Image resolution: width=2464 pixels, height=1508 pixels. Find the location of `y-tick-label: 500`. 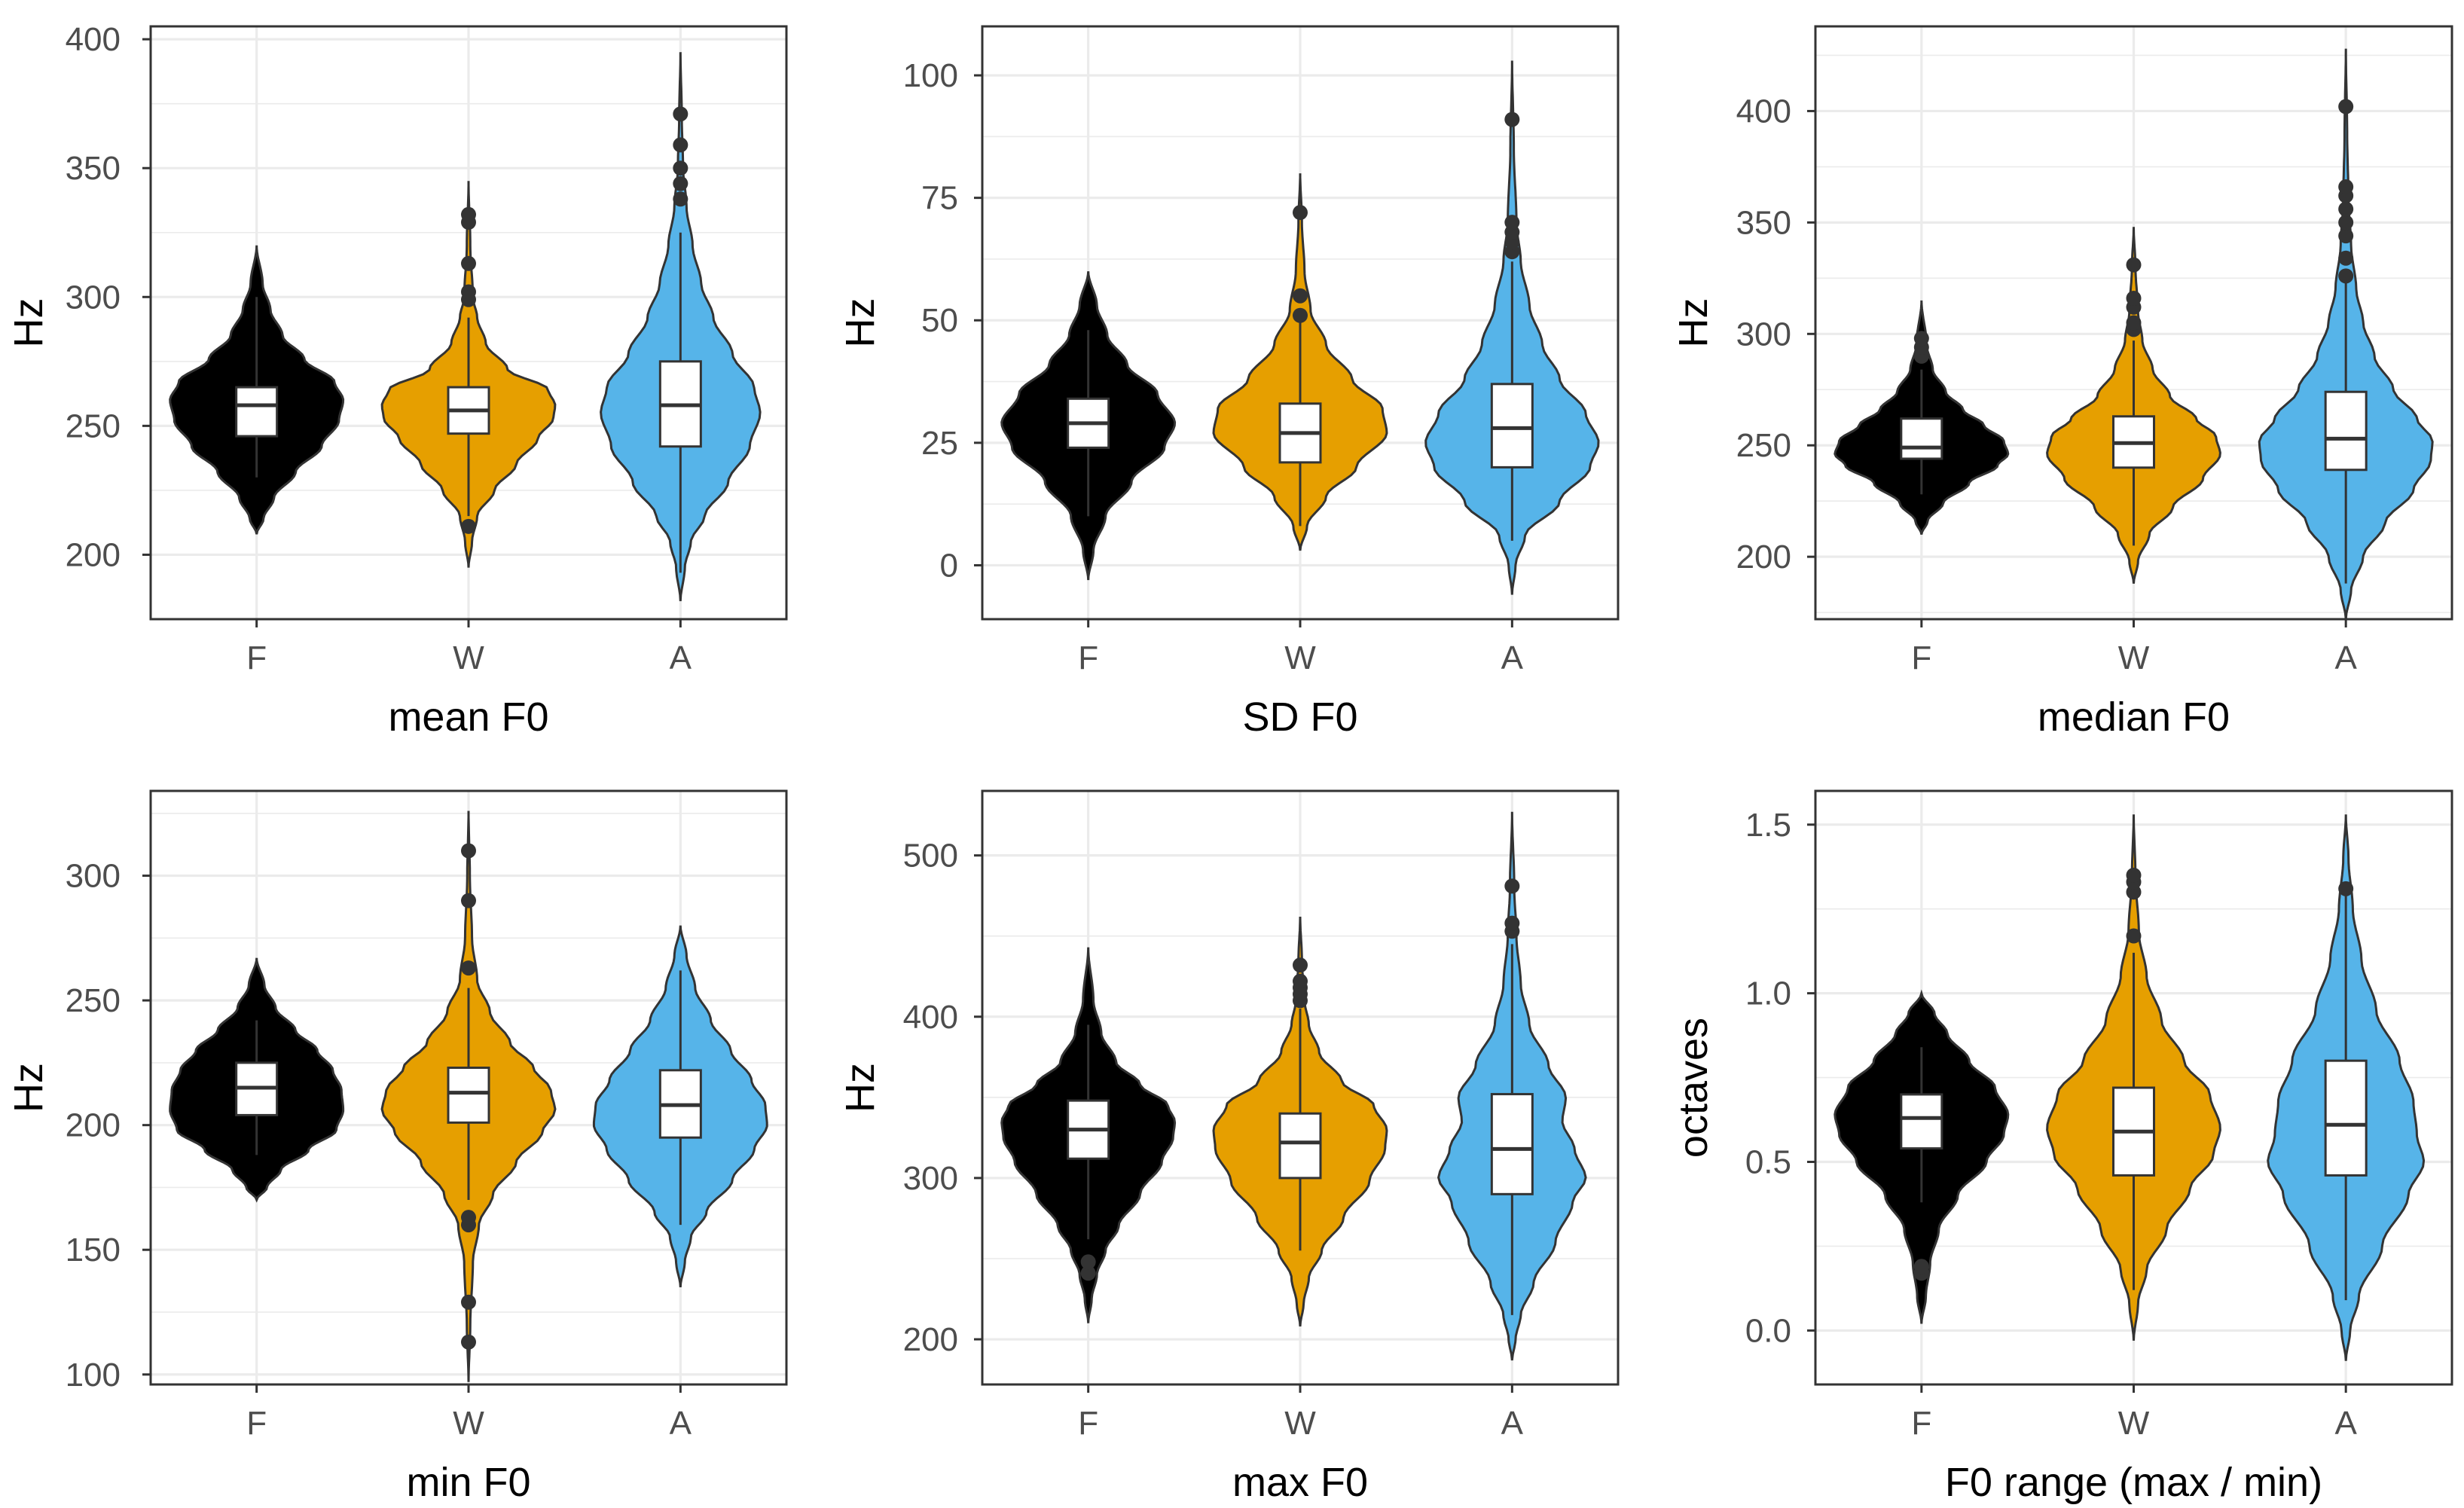

y-tick-label: 500 is located at coordinates (930, 857).